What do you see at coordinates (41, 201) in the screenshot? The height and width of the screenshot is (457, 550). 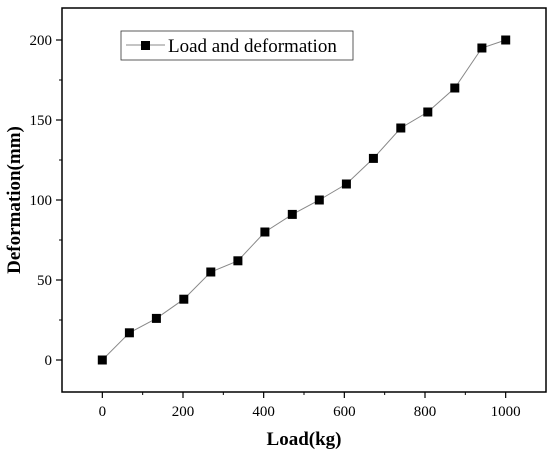 I see `y-tick-label: 100` at bounding box center [41, 201].